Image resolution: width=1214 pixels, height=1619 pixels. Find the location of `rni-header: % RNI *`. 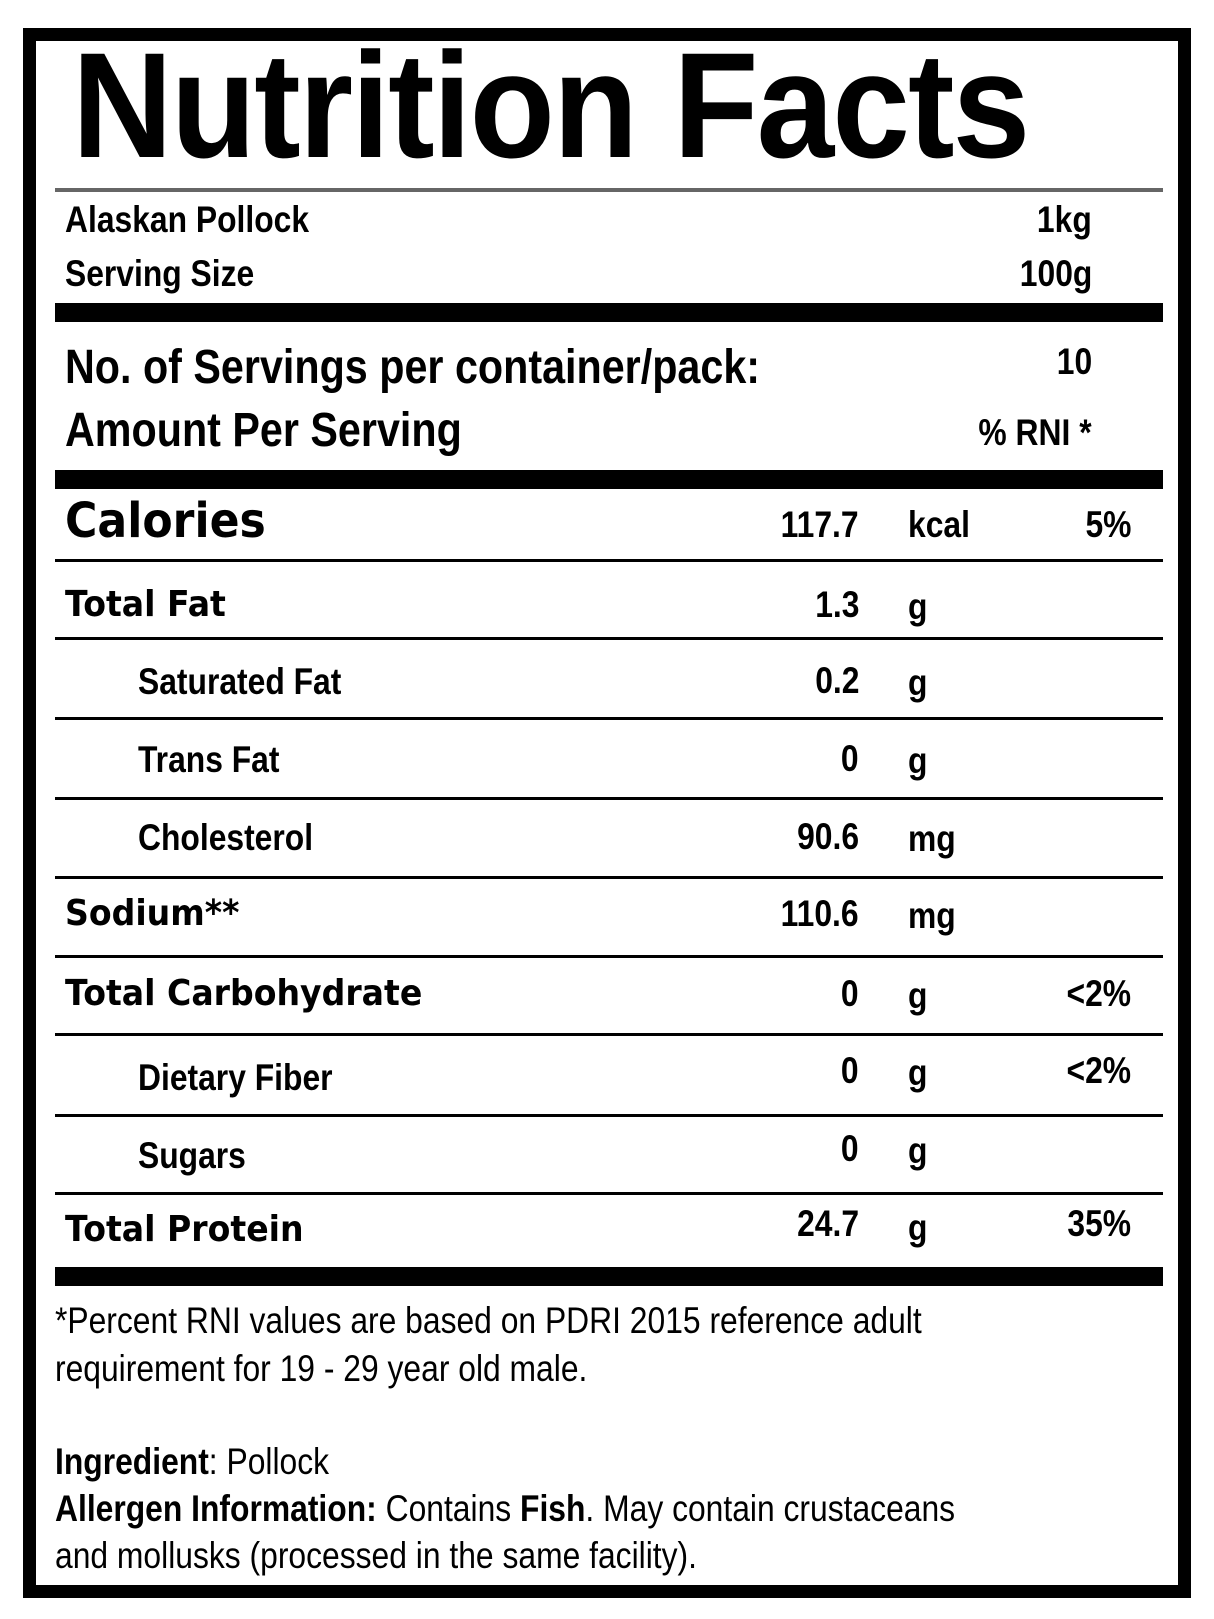

rni-header: % RNI * is located at coordinates (1035, 432).